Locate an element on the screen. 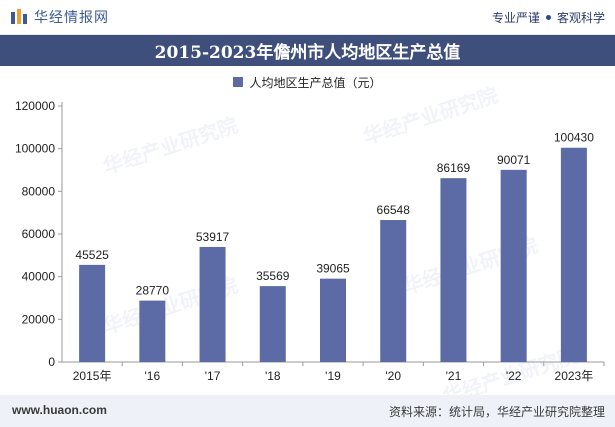 The height and width of the screenshot is (427, 615). data-label: 39065 is located at coordinates (333, 269).